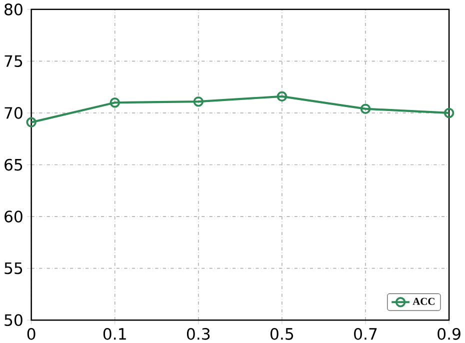 The height and width of the screenshot is (343, 465). Describe the element at coordinates (13, 112) in the screenshot. I see `y-tick-label: 70` at that location.